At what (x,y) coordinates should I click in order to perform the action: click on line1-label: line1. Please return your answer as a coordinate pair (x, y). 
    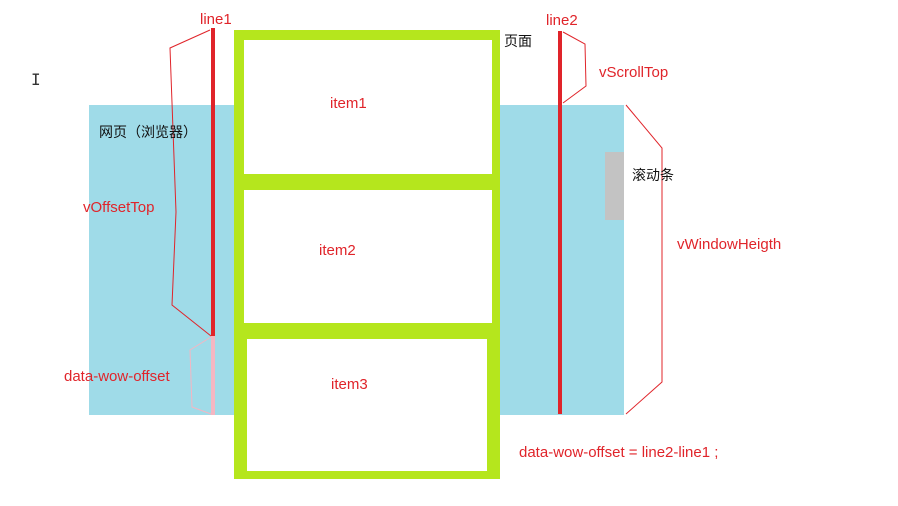
    Looking at the image, I should click on (216, 19).